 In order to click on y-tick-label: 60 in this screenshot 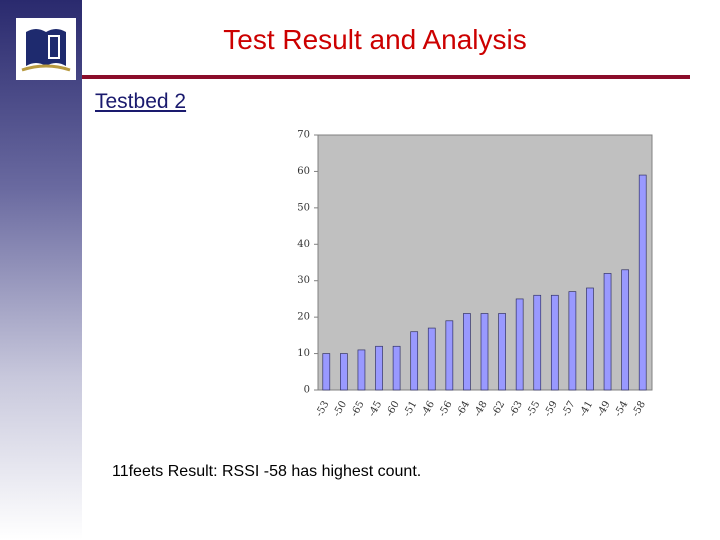, I will do `click(303, 171)`.